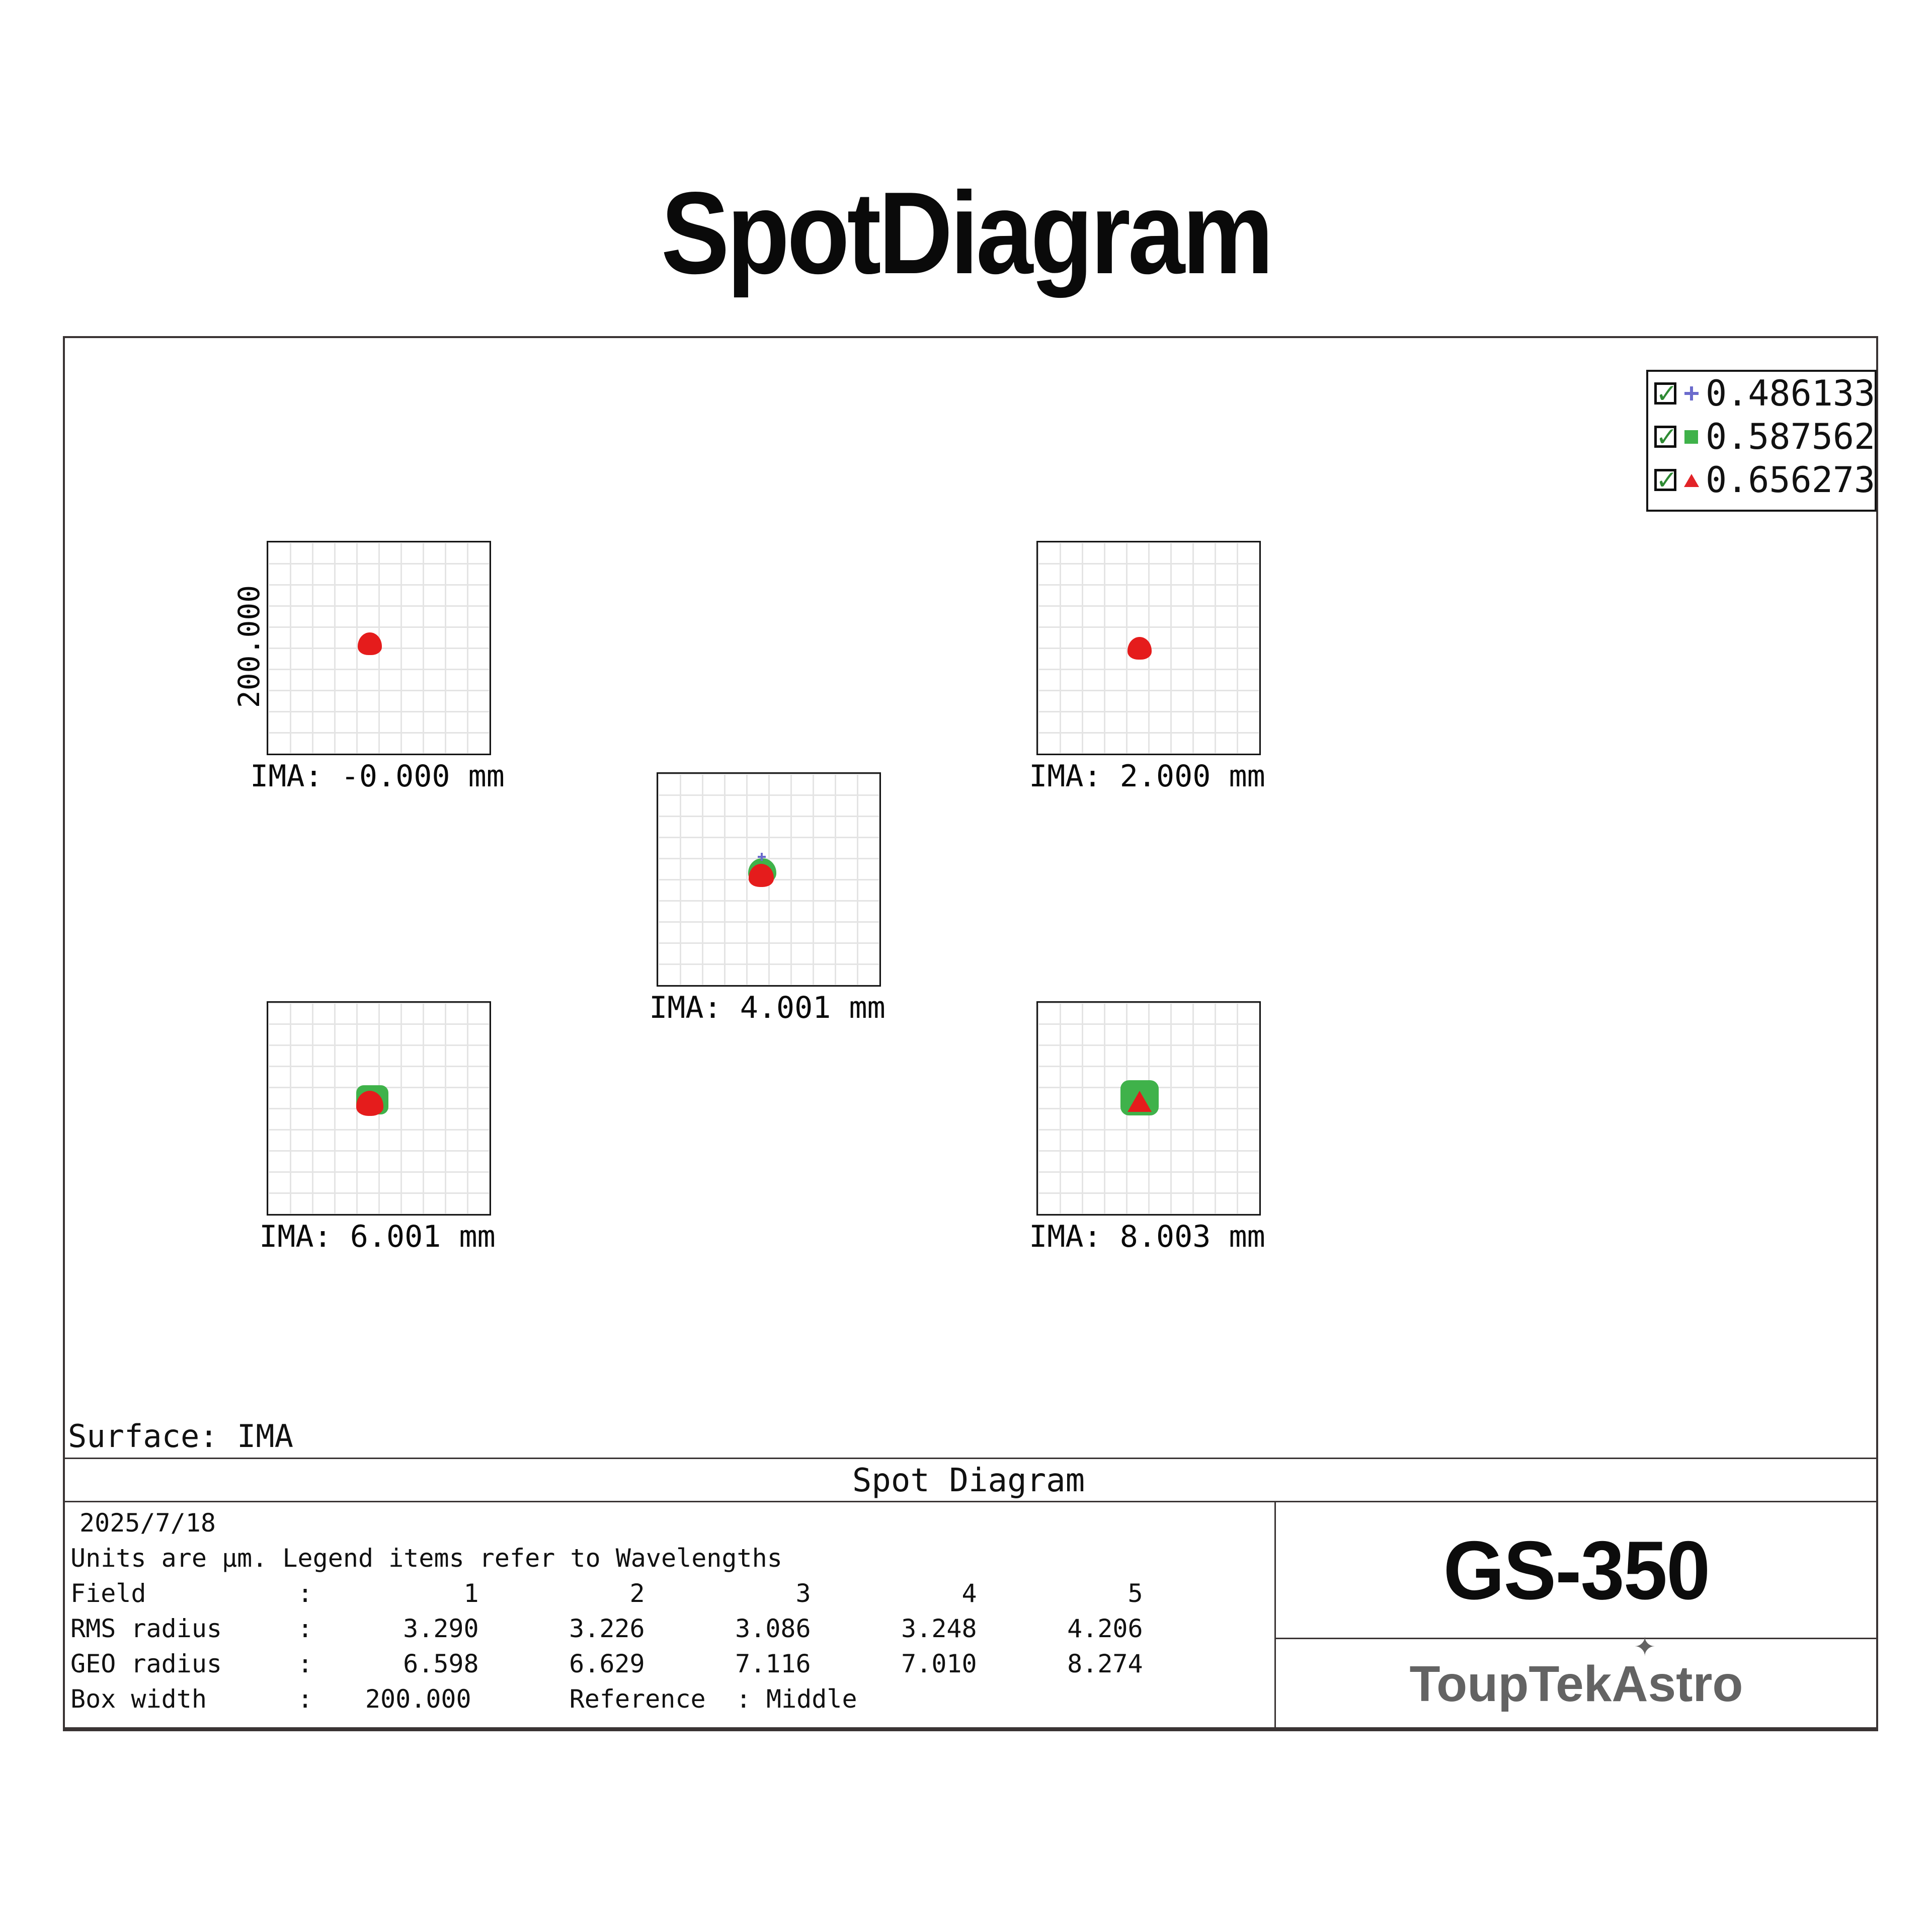  I want to click on legend-row-wavelength-1: 0.486133, so click(1761, 393).